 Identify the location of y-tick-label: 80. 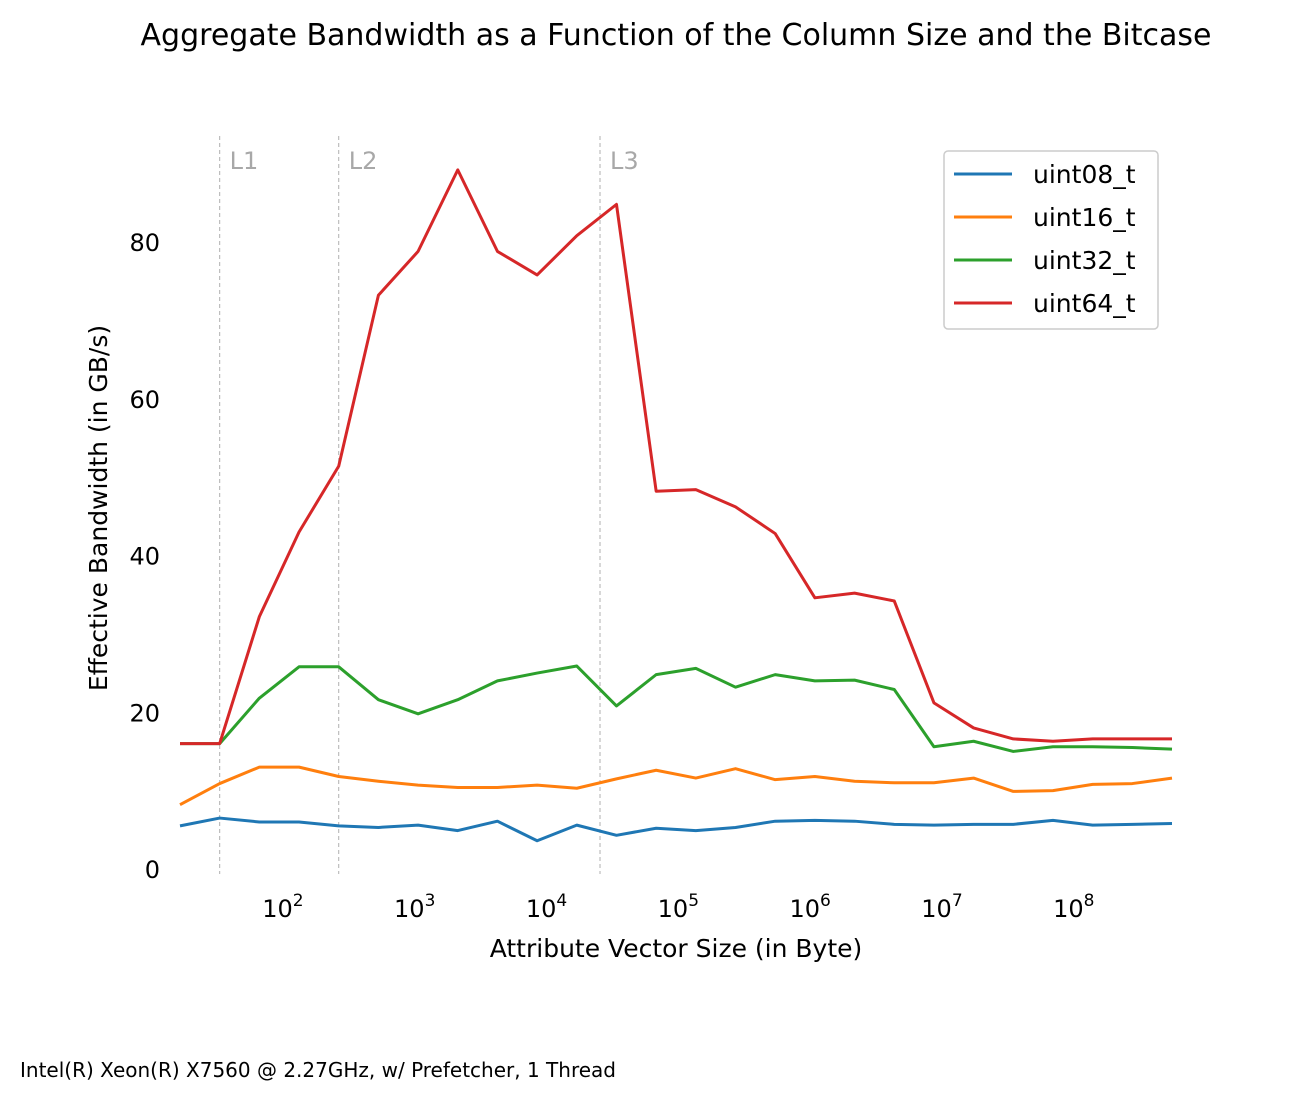
(144, 243).